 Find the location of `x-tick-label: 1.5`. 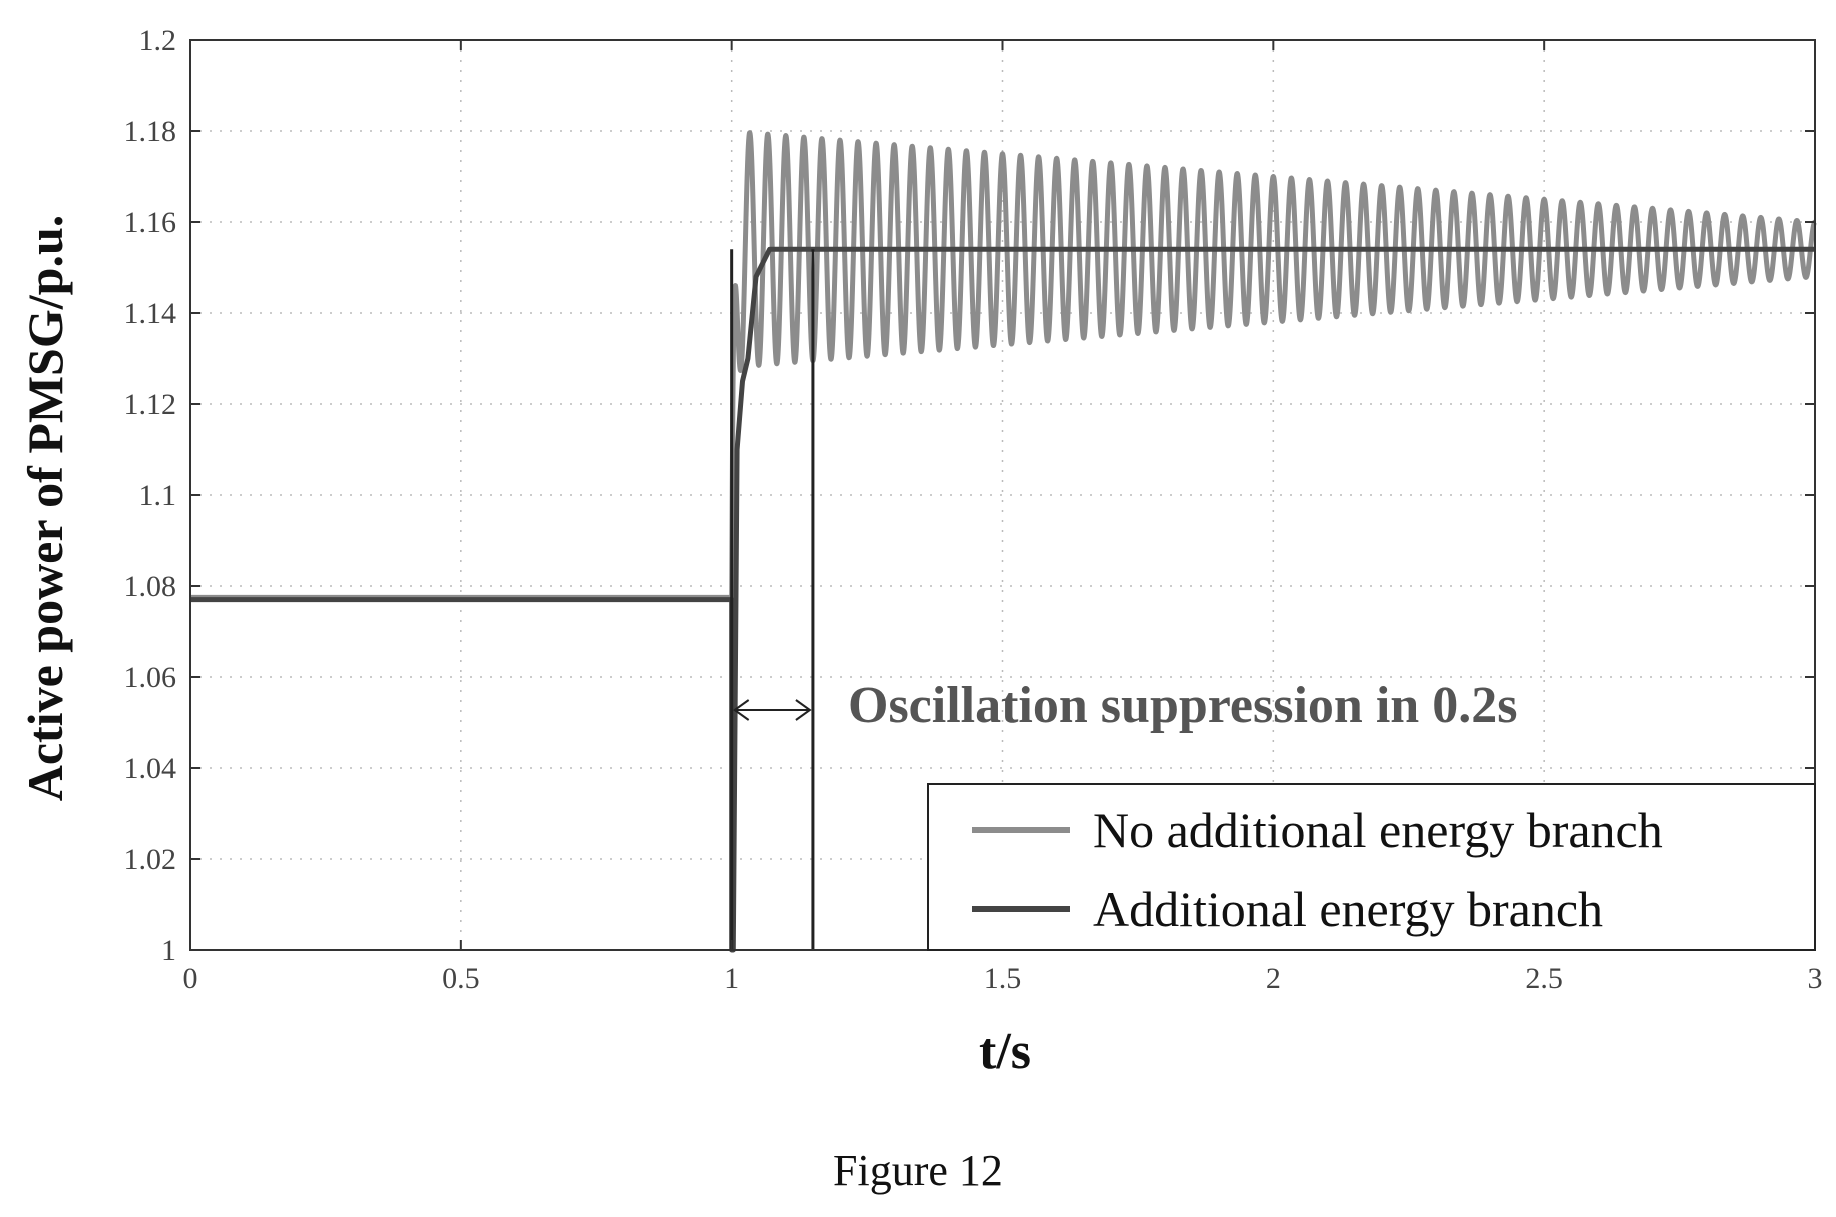

x-tick-label: 1.5 is located at coordinates (1003, 978).